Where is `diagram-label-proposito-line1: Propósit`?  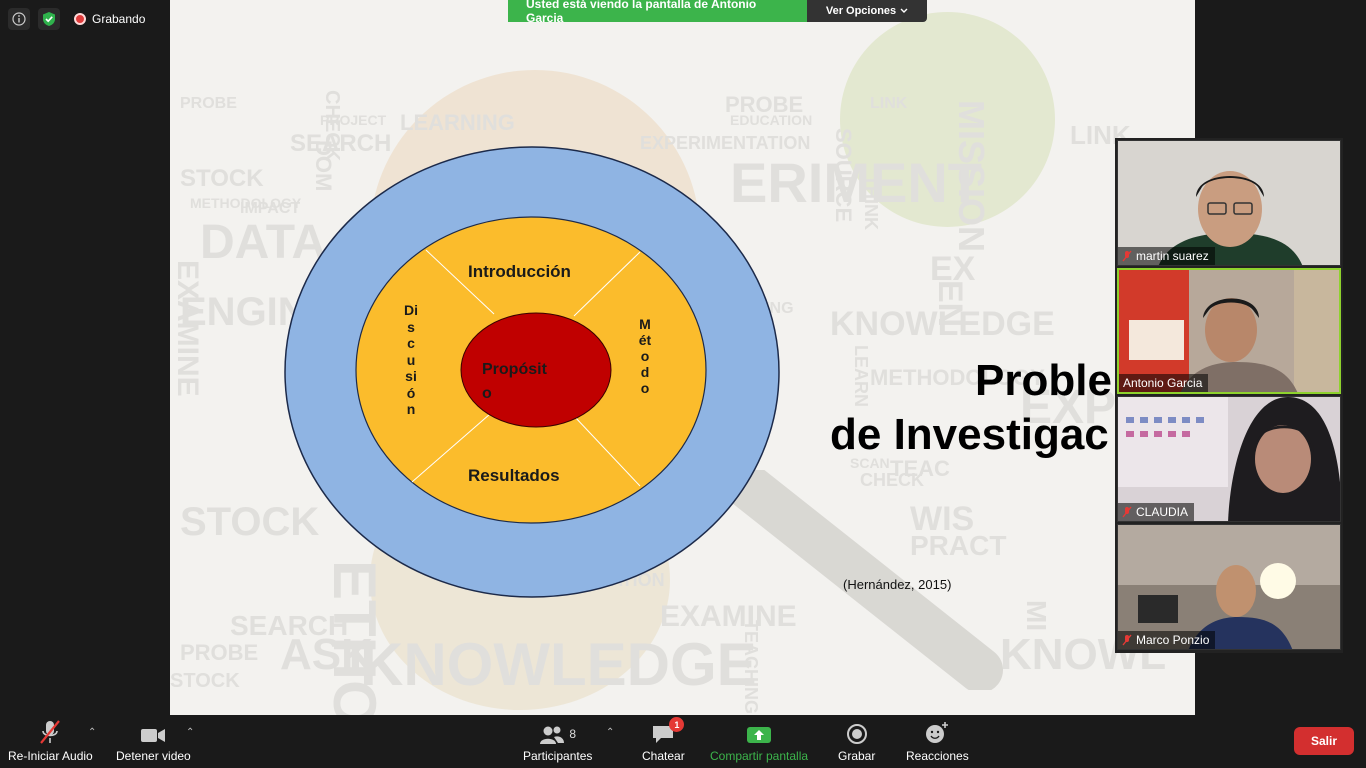
diagram-label-proposito-line1: Propósit is located at coordinates (514, 369).